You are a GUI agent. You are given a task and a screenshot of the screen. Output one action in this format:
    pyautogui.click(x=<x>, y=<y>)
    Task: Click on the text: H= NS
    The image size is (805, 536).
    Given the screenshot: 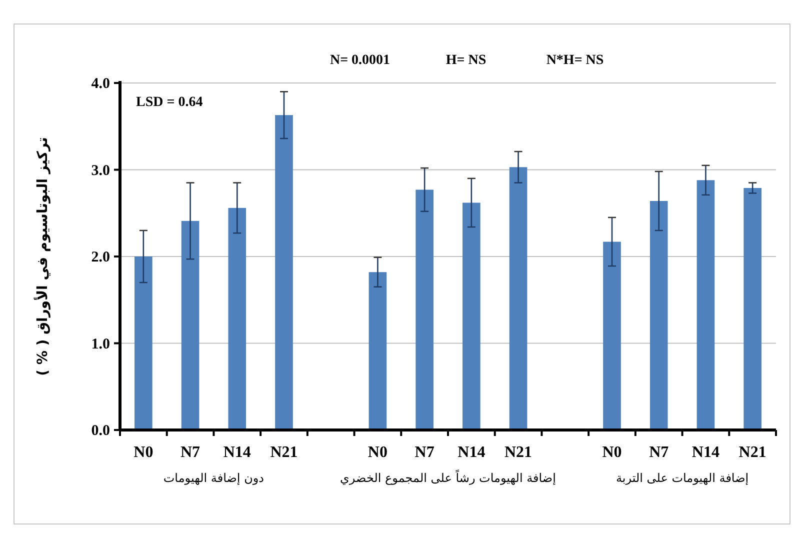 What is the action you would take?
    pyautogui.click(x=466, y=60)
    